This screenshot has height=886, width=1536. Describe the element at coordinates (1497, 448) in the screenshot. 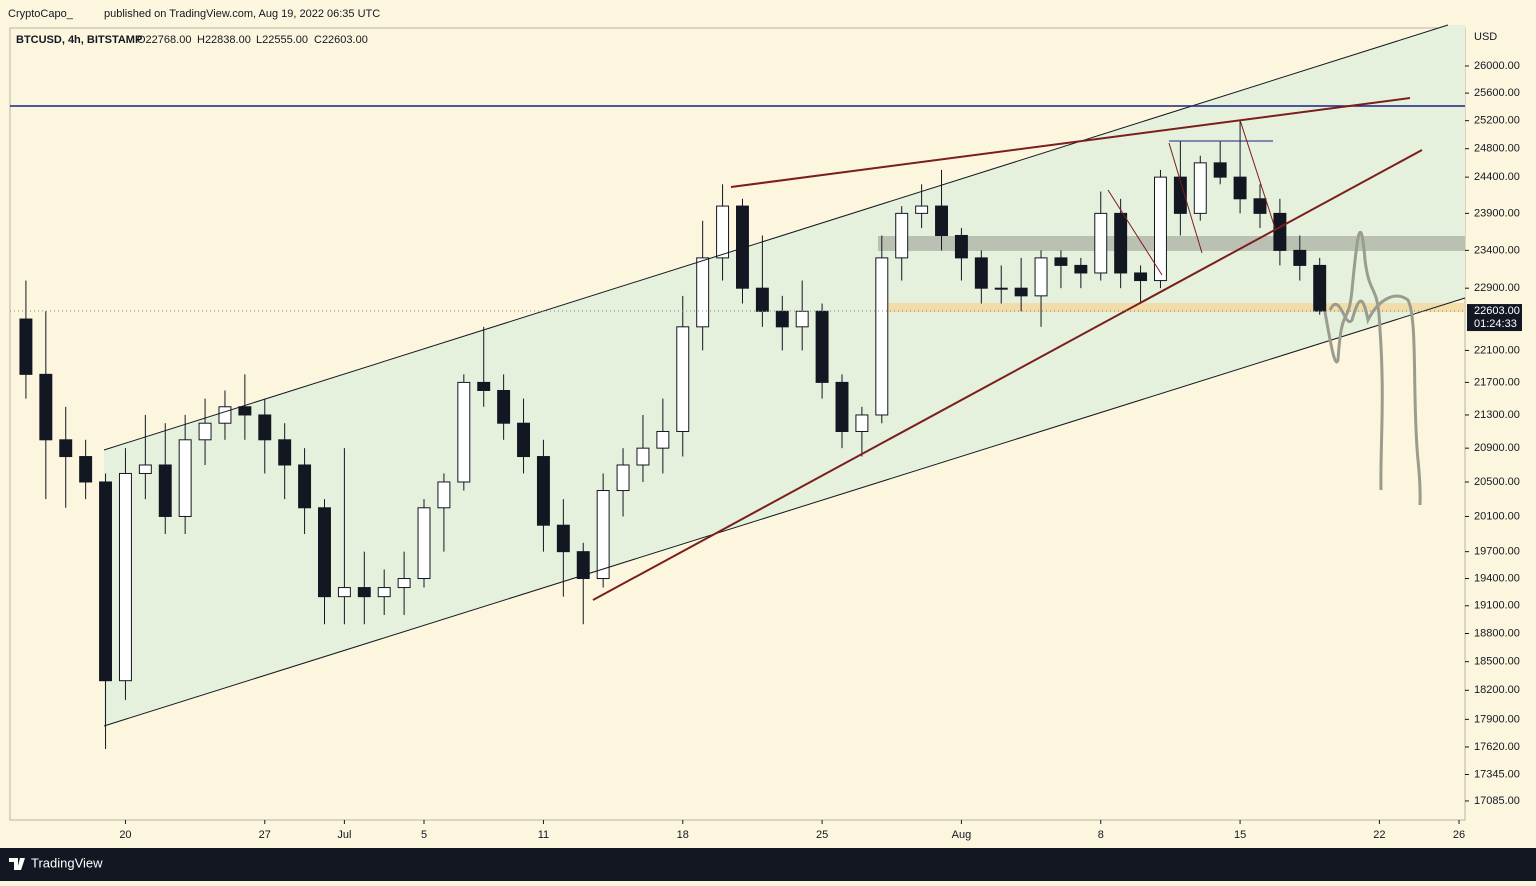

I see `y-tick-label: 20900.00` at that location.